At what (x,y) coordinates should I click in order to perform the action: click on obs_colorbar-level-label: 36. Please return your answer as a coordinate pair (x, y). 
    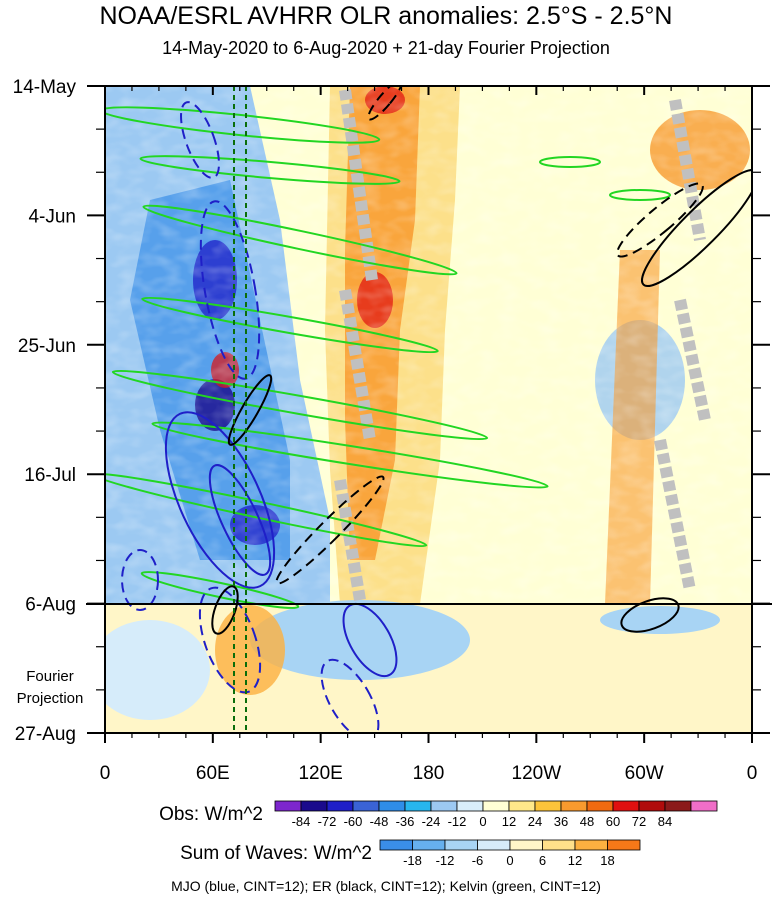
    Looking at the image, I should click on (561, 821).